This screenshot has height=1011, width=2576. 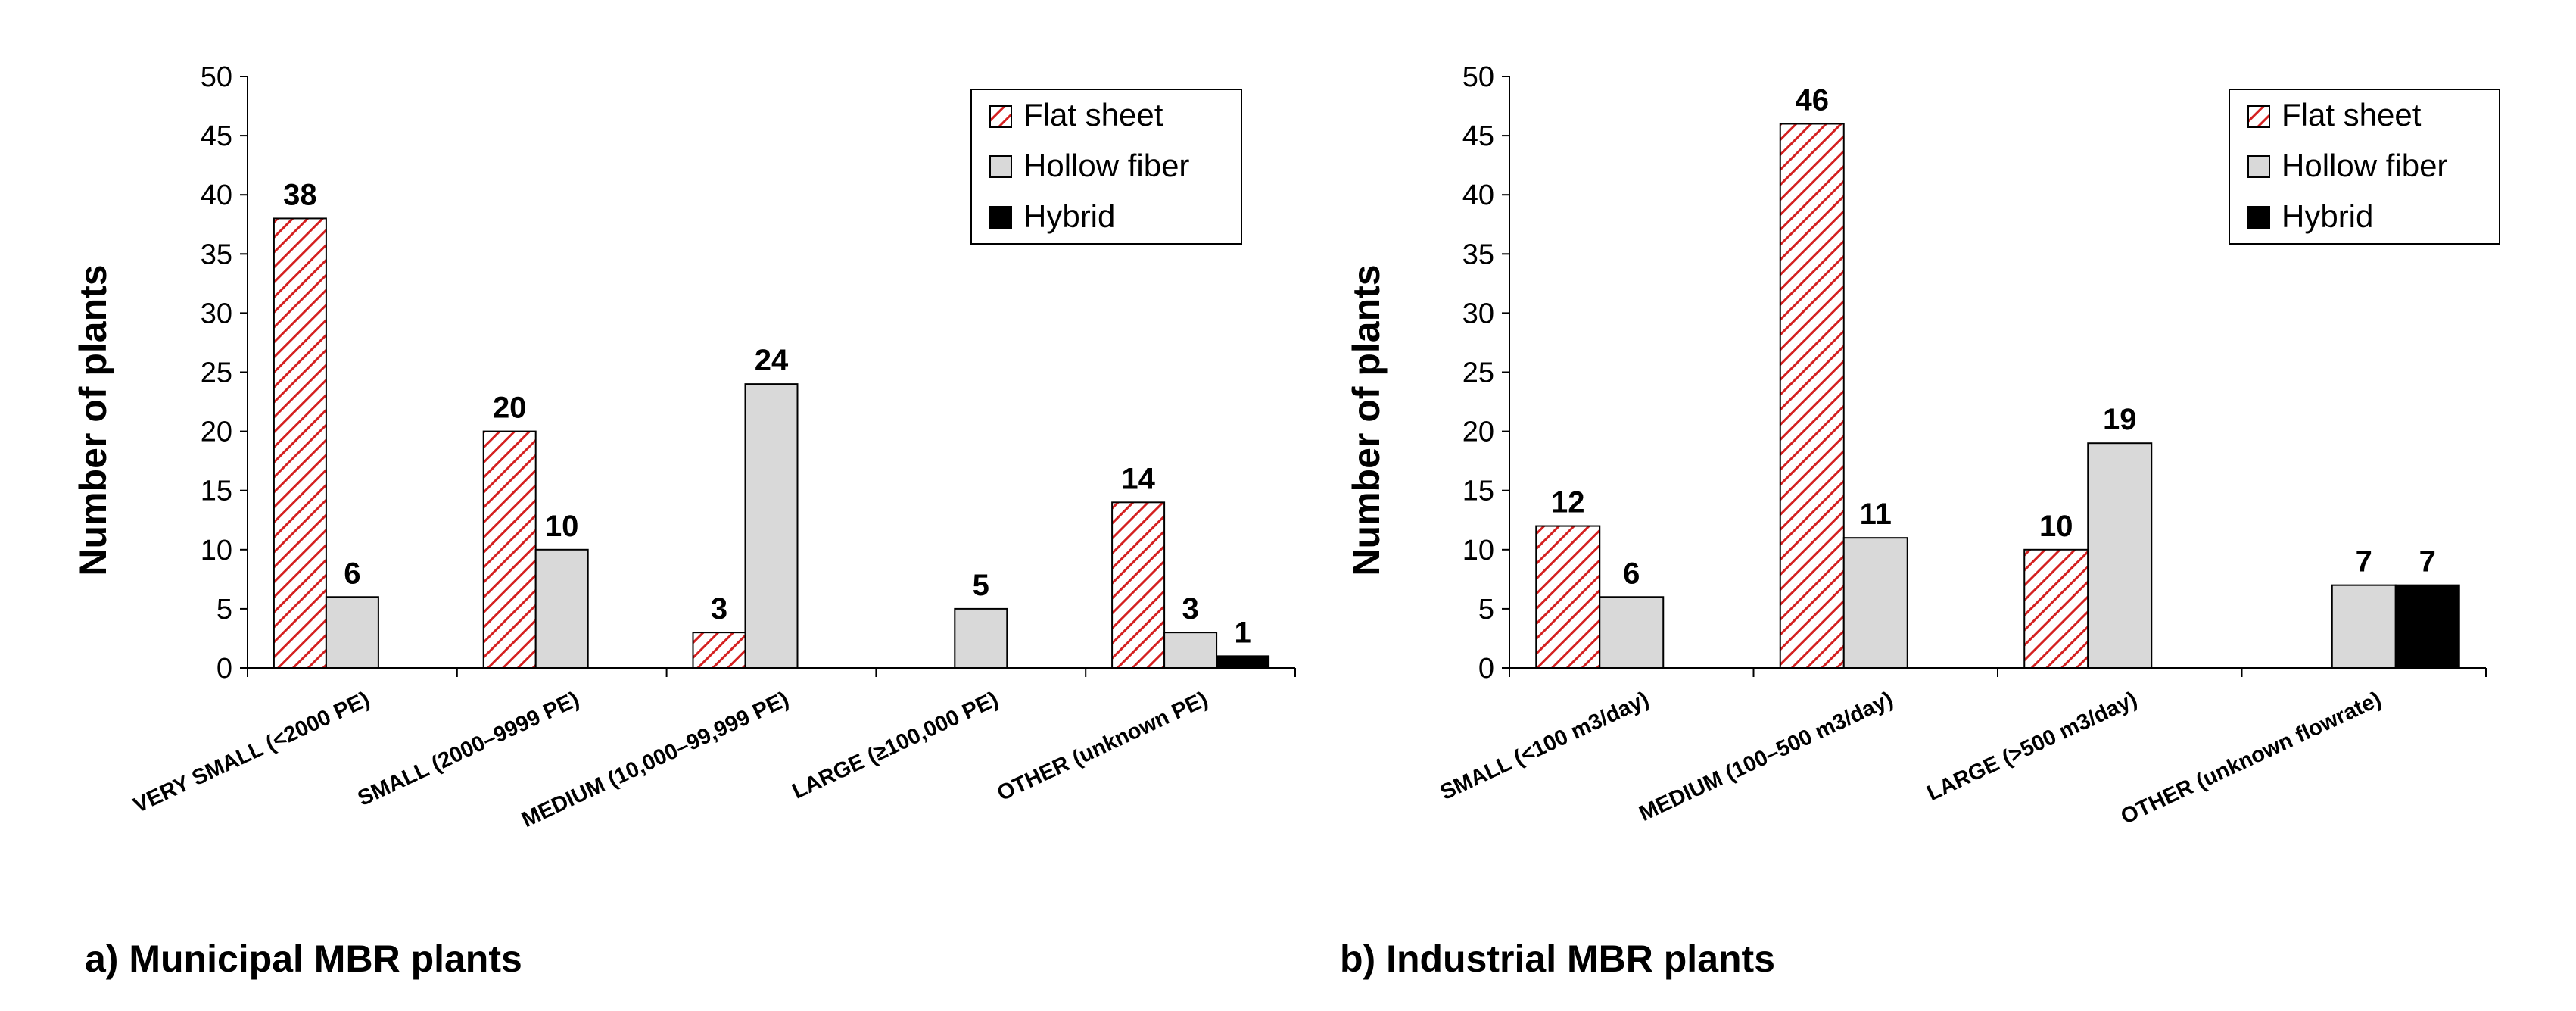 What do you see at coordinates (1568, 503) in the screenshot?
I see `industrial-data-label-flat-sheet-1: 12` at bounding box center [1568, 503].